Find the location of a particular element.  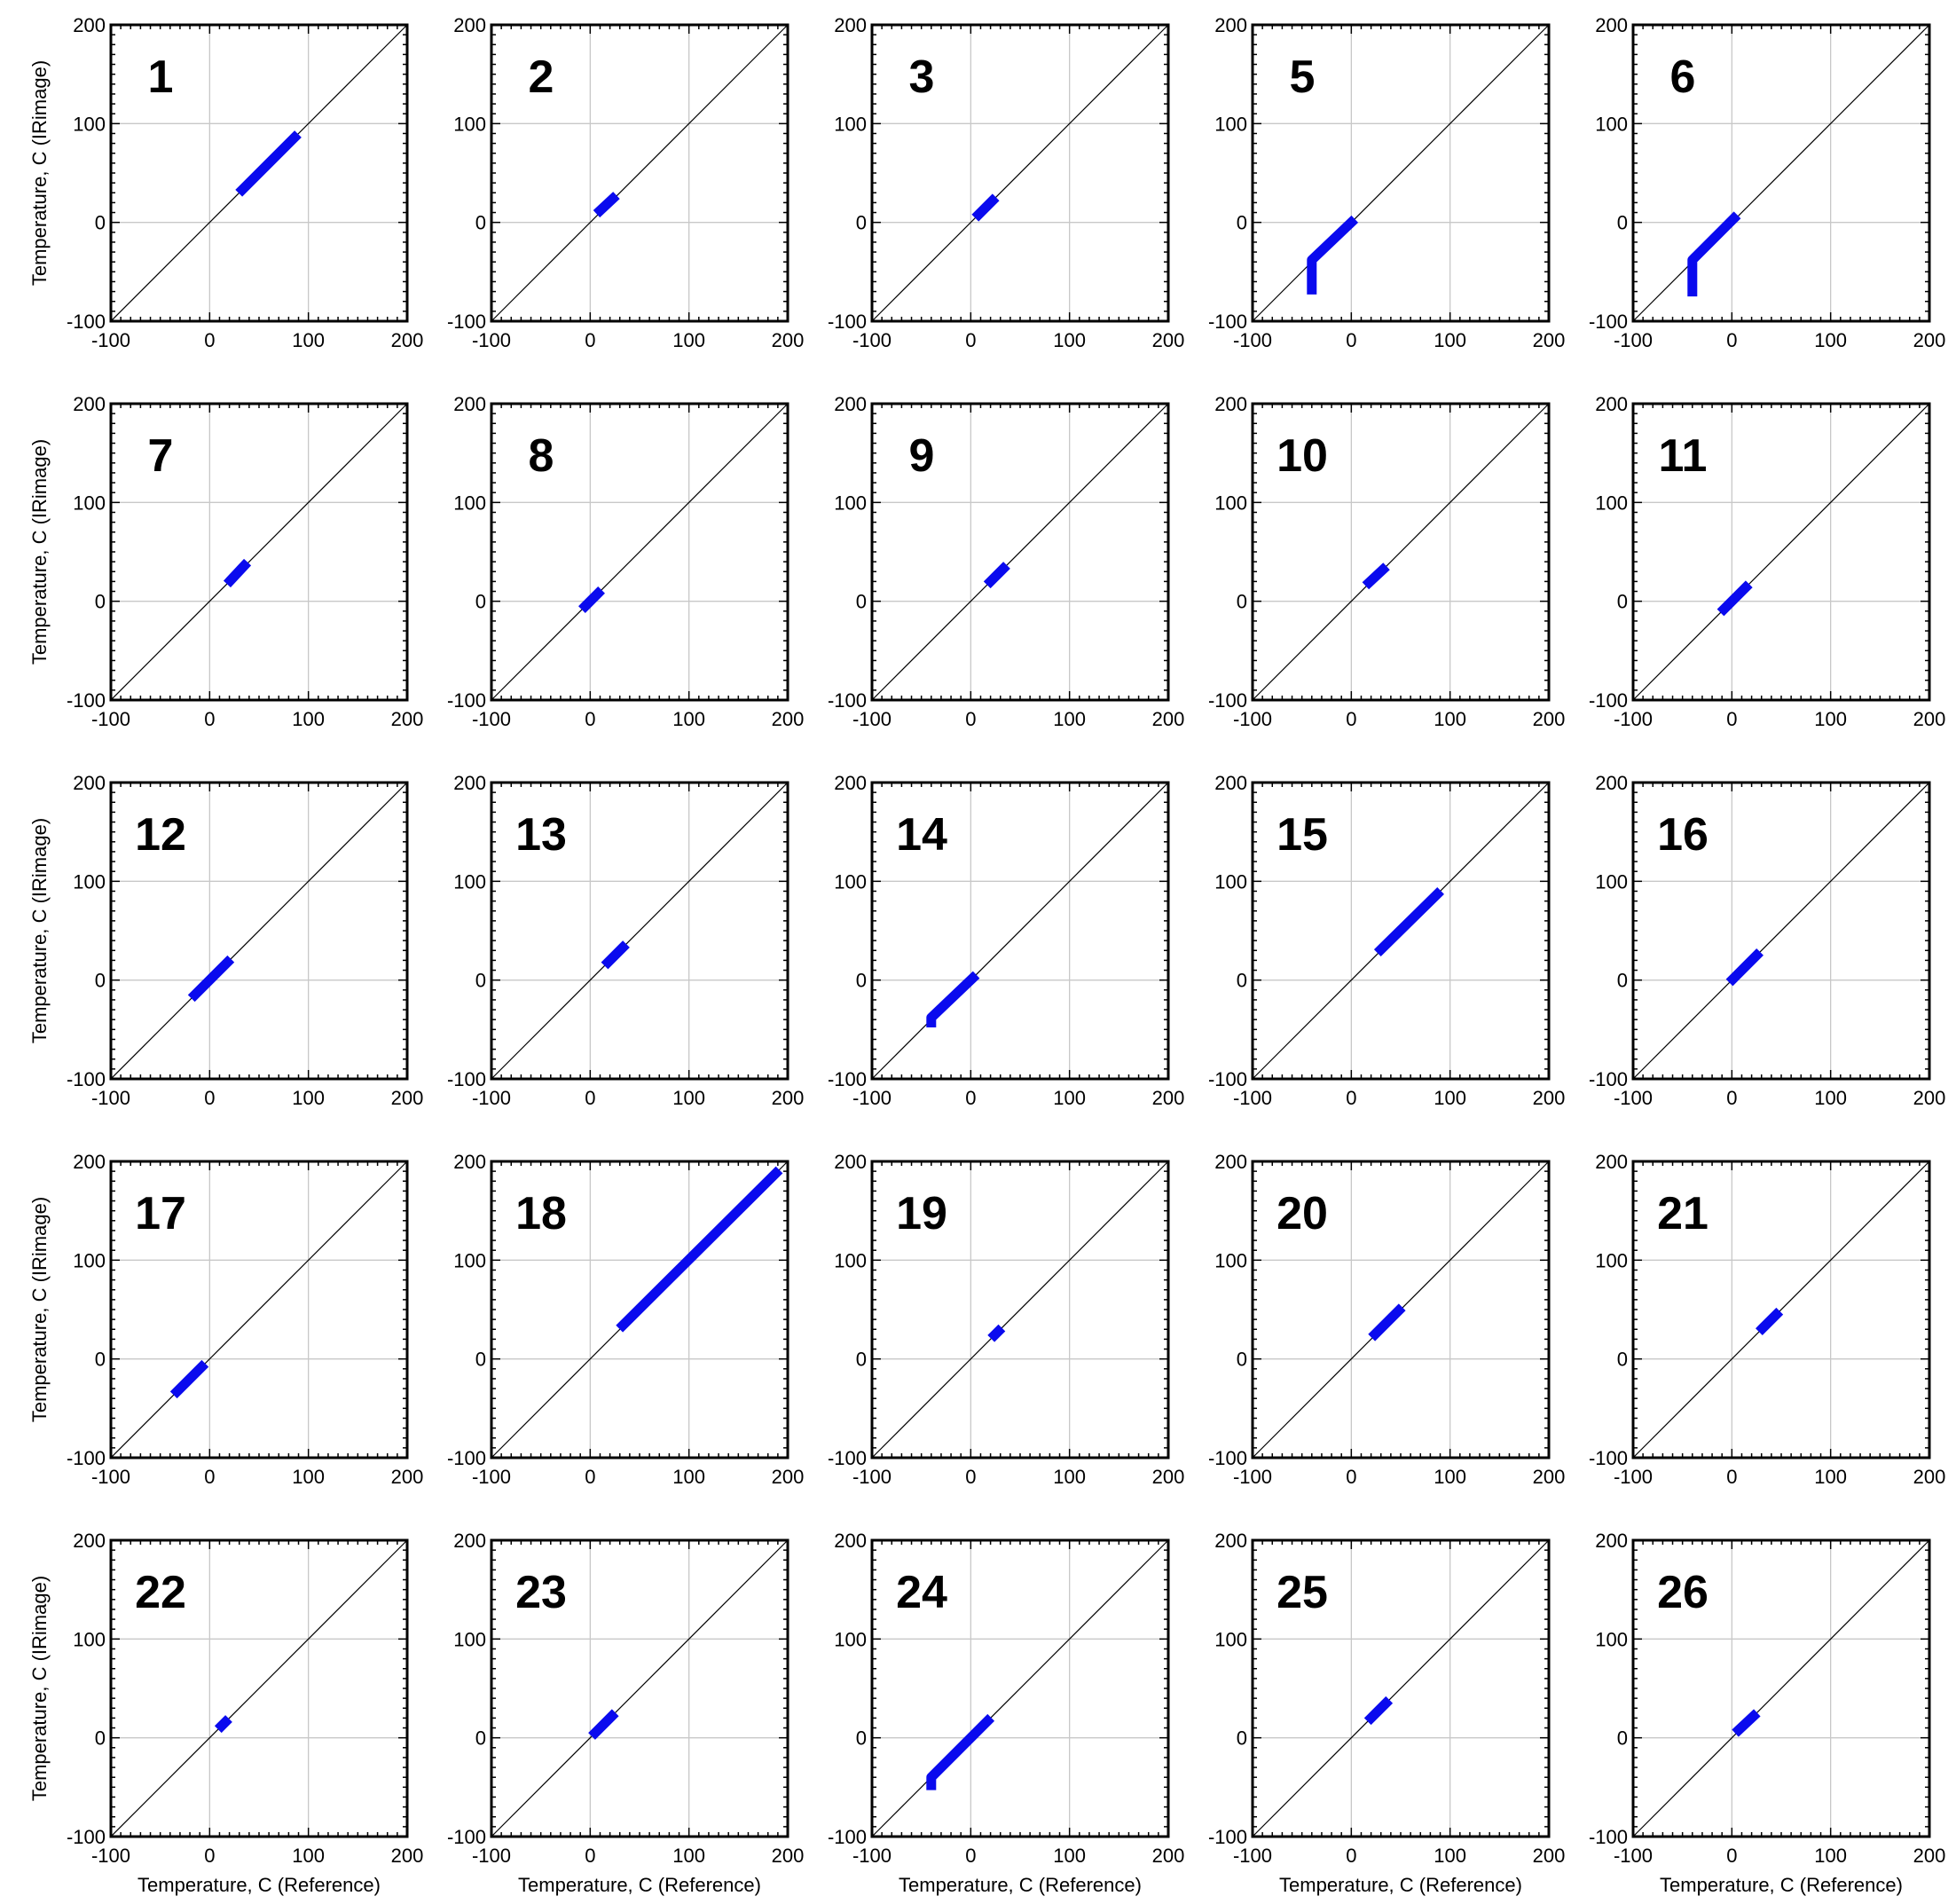

panel-number-label: 24 is located at coordinates (922, 1592).